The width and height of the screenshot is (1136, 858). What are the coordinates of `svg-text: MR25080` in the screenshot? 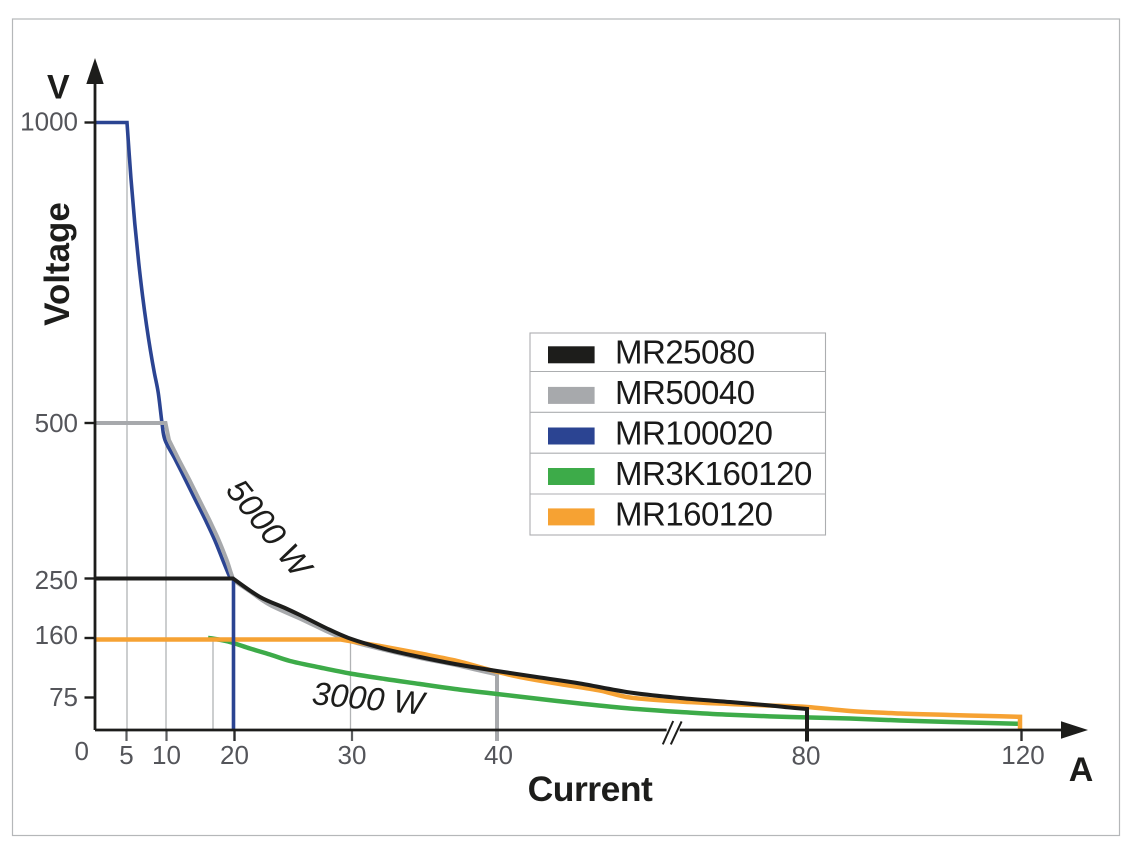 It's located at (685, 351).